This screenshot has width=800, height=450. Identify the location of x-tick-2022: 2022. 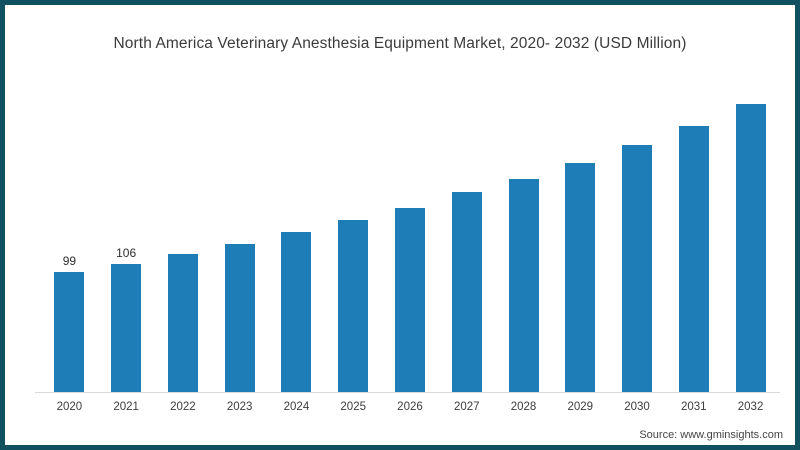
(183, 407).